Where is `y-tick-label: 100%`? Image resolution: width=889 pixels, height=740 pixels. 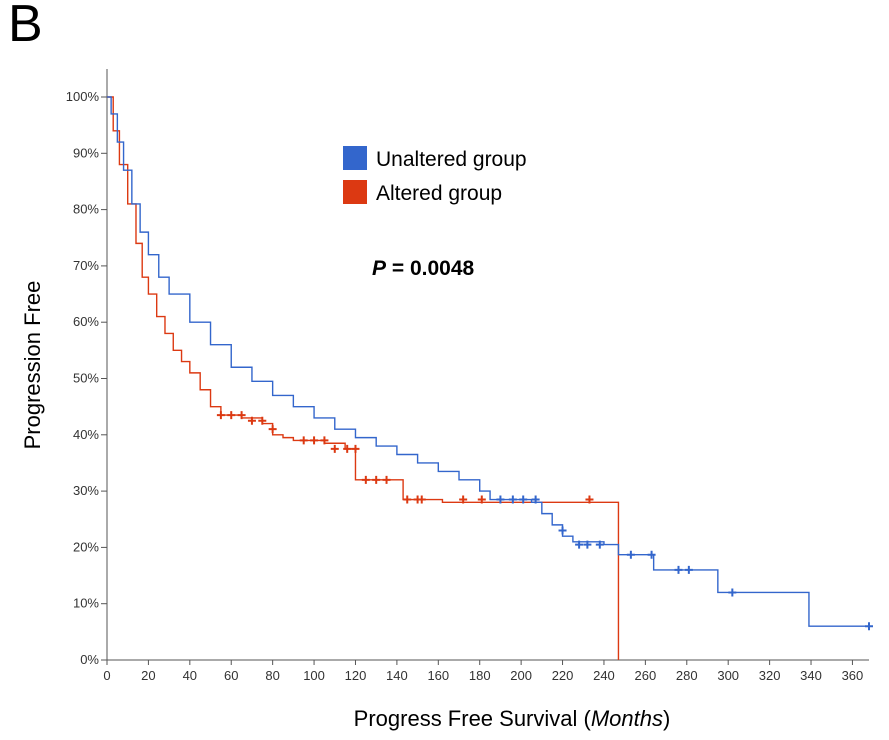
y-tick-label: 100% is located at coordinates (83, 96).